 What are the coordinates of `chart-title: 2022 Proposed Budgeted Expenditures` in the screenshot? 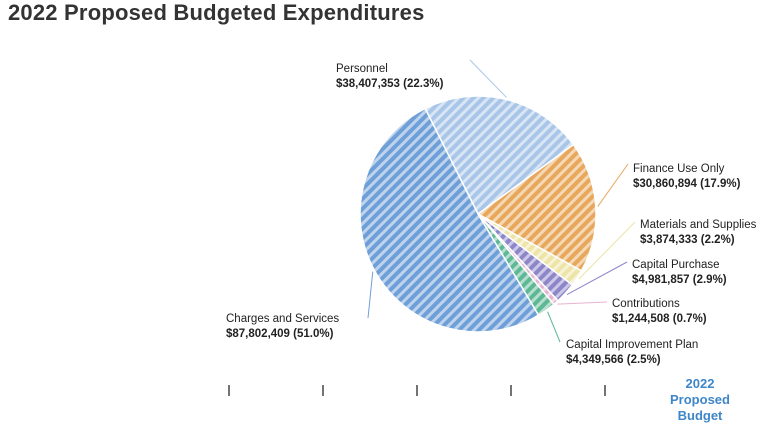 It's located at (216, 12).